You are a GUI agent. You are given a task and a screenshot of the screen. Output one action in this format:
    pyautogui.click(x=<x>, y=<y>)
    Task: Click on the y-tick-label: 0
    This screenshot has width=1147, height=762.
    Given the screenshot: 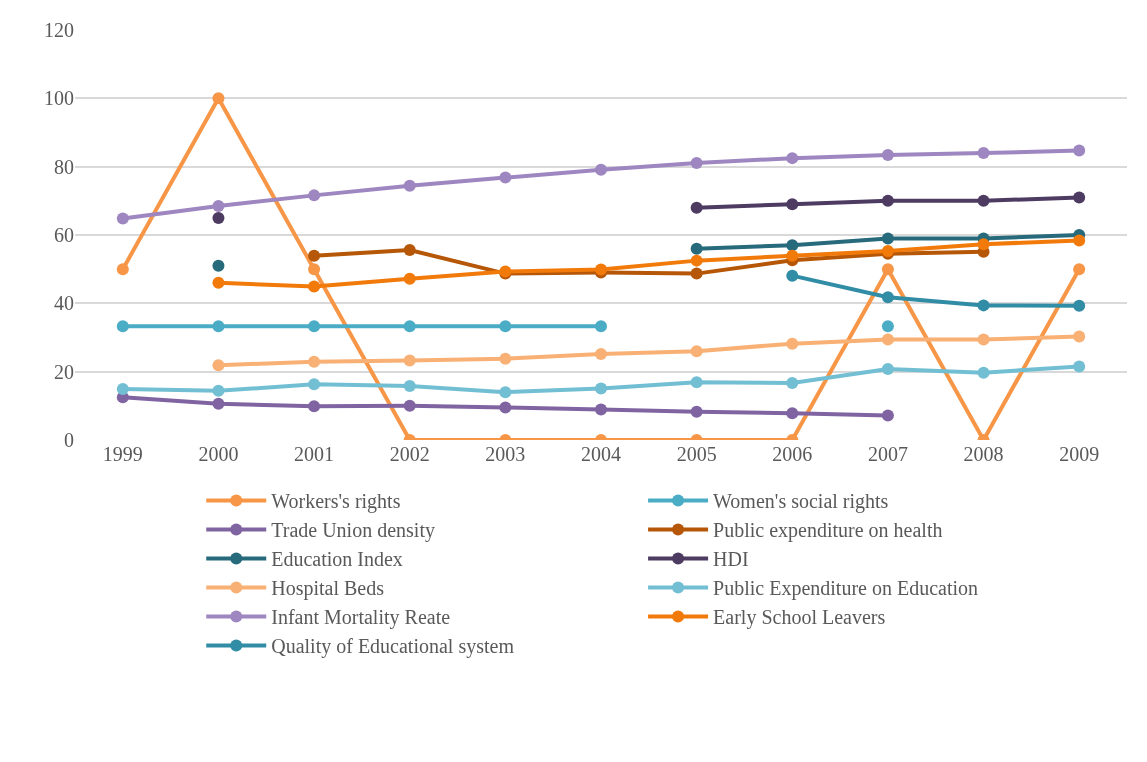 What is the action you would take?
    pyautogui.click(x=69, y=440)
    